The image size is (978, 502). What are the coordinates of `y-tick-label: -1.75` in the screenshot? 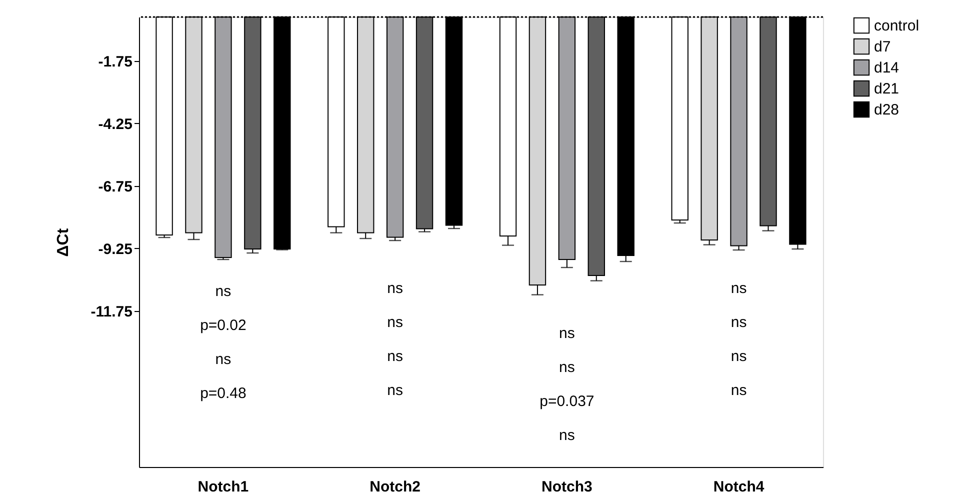 It's located at (115, 61).